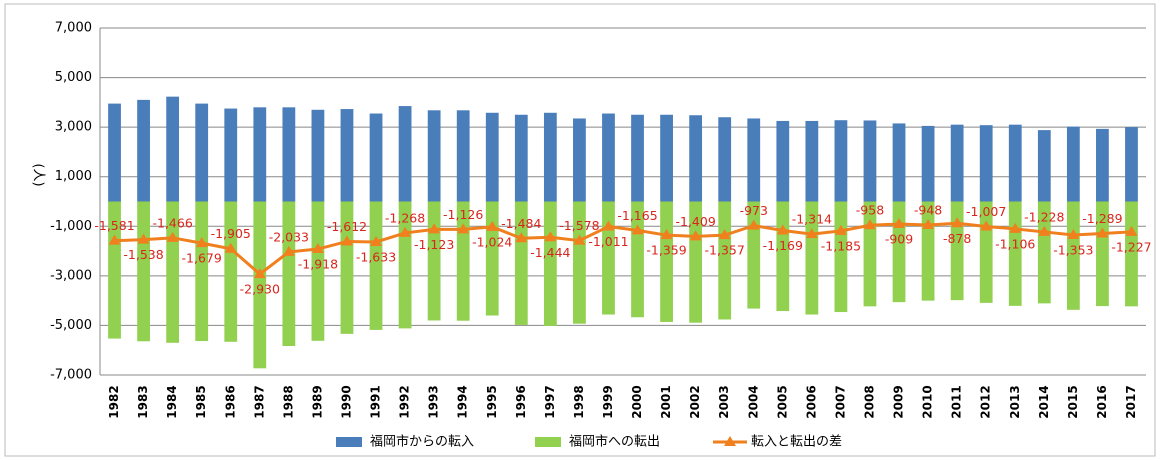 The image size is (1160, 461). What do you see at coordinates (579, 401) in the screenshot?
I see `x-tick-label: 1998` at bounding box center [579, 401].